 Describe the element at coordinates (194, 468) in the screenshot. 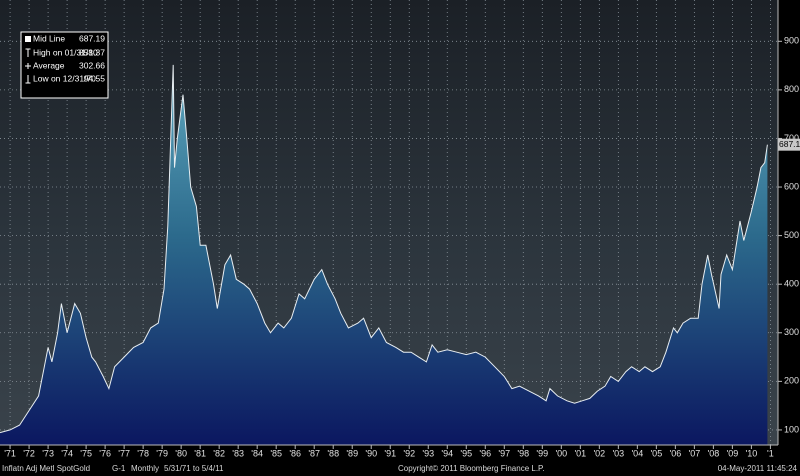

I see `footer-text: 5/31/71 to 5/4/11` at that location.